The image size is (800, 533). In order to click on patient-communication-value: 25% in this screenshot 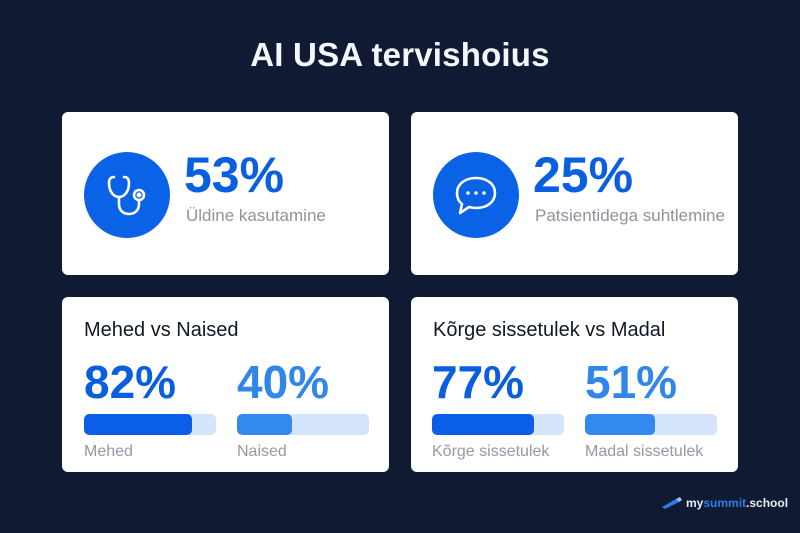, I will do `click(583, 175)`.